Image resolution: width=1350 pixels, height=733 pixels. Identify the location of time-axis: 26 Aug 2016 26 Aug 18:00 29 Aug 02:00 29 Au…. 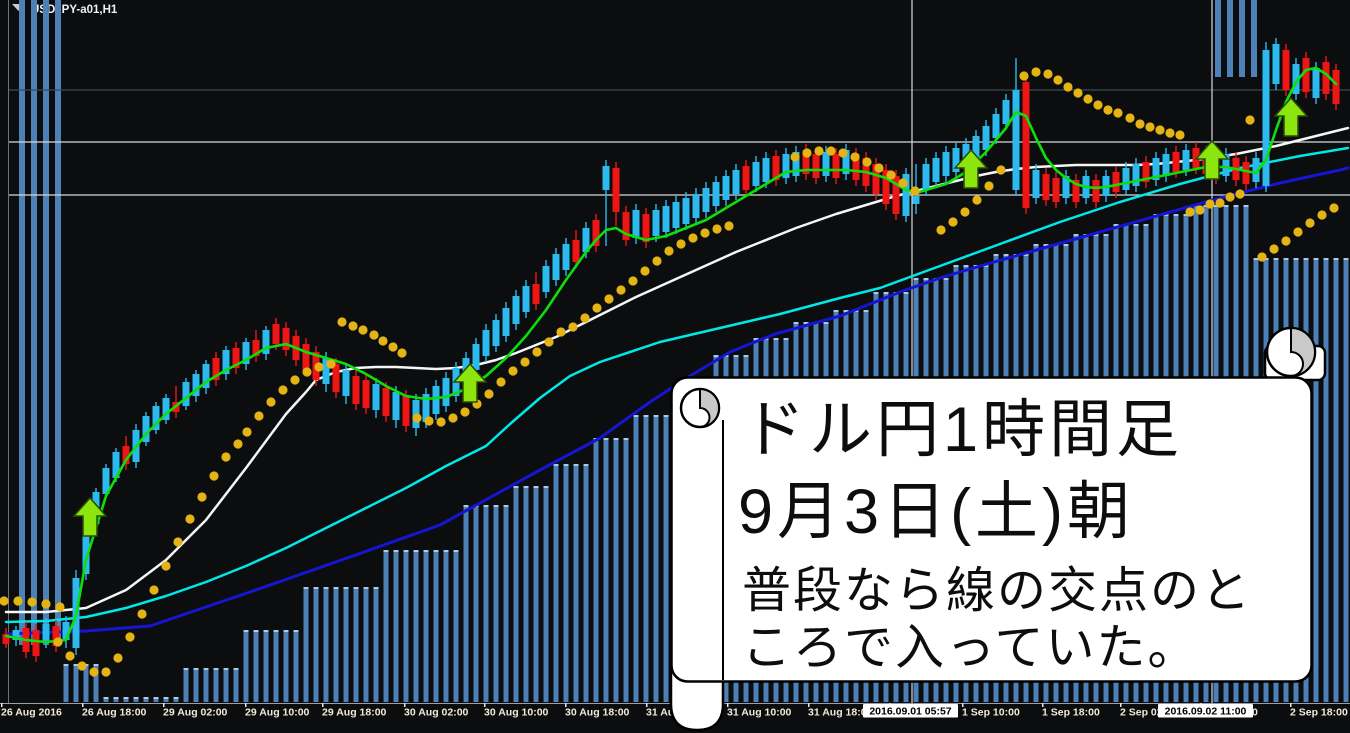
(675, 711).